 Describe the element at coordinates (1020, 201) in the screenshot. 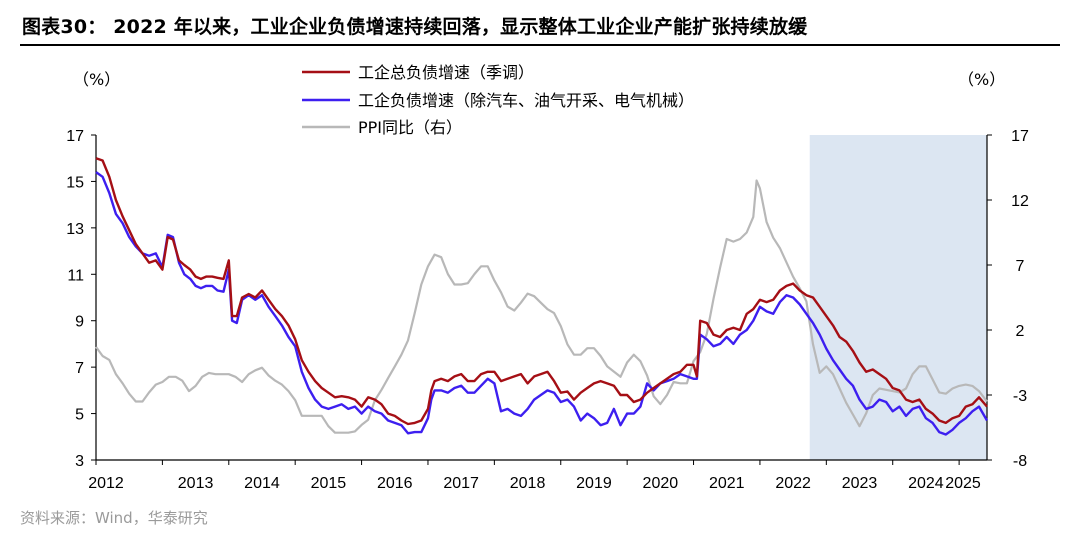

I see `right-tick-label: 12` at that location.